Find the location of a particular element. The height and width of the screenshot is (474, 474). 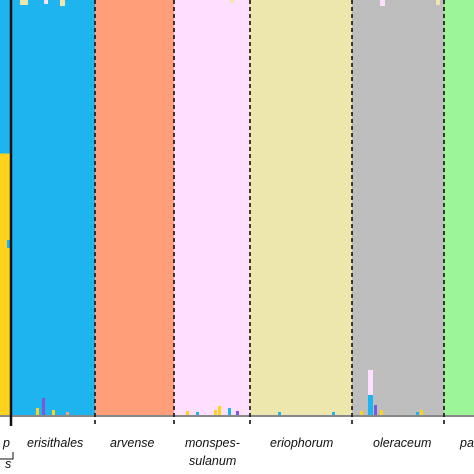

group-label-oleraceum: oleraceum is located at coordinates (402, 443).